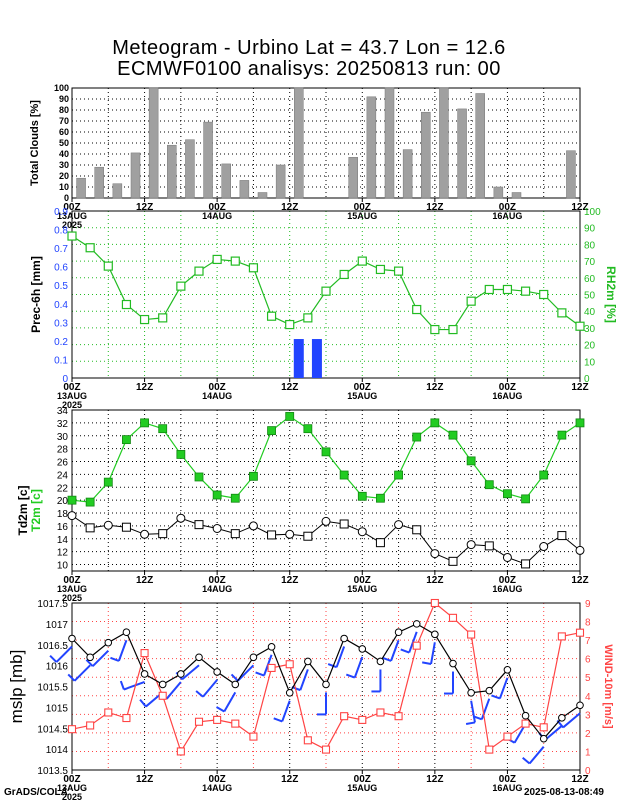 Image resolution: width=618 pixels, height=800 pixels. I want to click on mslp-ytick-label: 1014, so click(57, 750).